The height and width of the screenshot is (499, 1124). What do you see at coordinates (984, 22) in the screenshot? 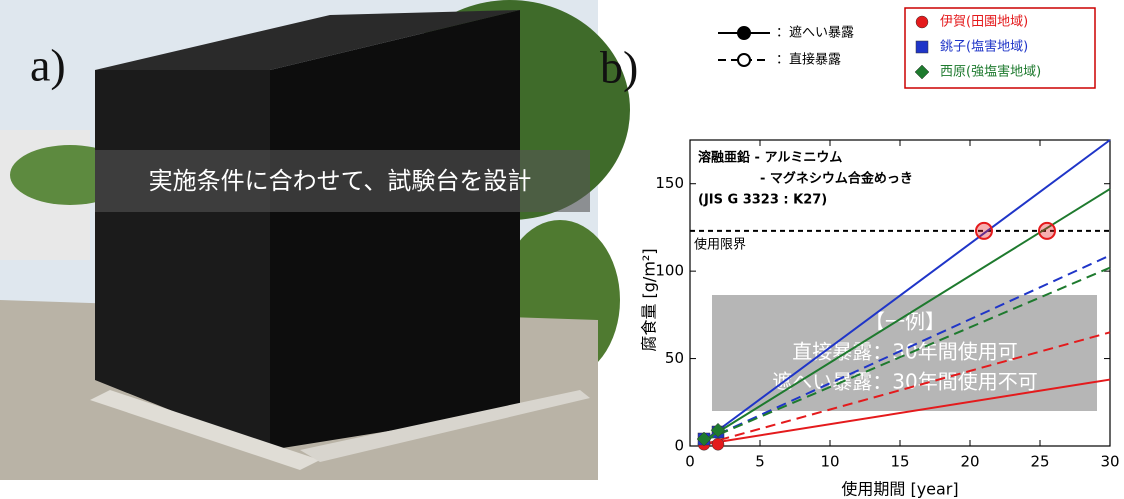
I see `legend-label: 伊賀(田園地域)` at bounding box center [984, 22].